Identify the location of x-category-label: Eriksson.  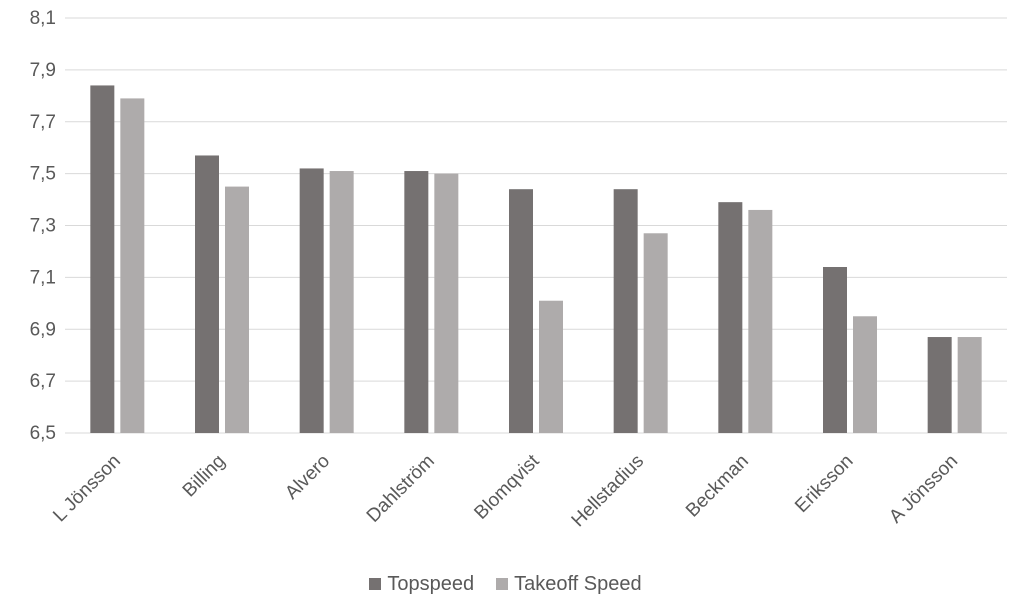
(824, 484).